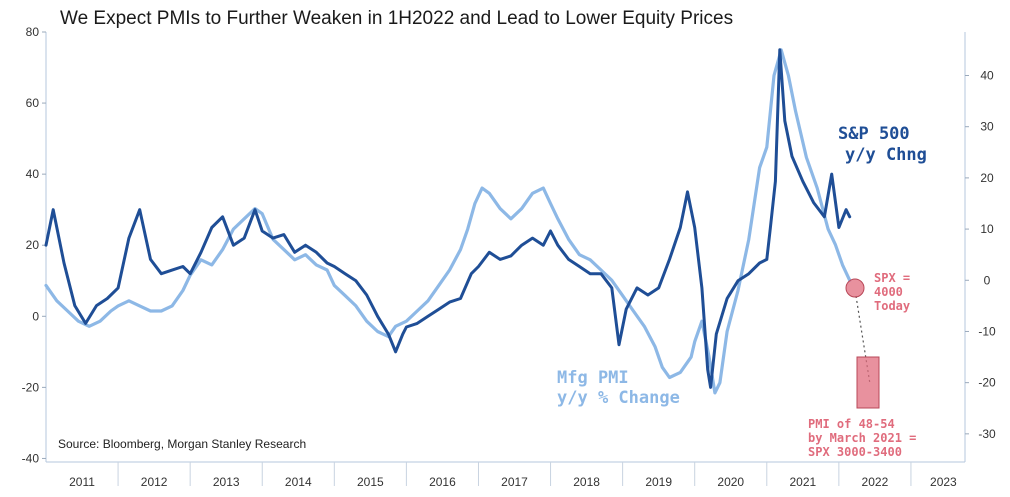 The image size is (1010, 497). I want to click on right-axis-ticks: 40 30 20 10 0 -10 -20 -30, so click(980, 255).